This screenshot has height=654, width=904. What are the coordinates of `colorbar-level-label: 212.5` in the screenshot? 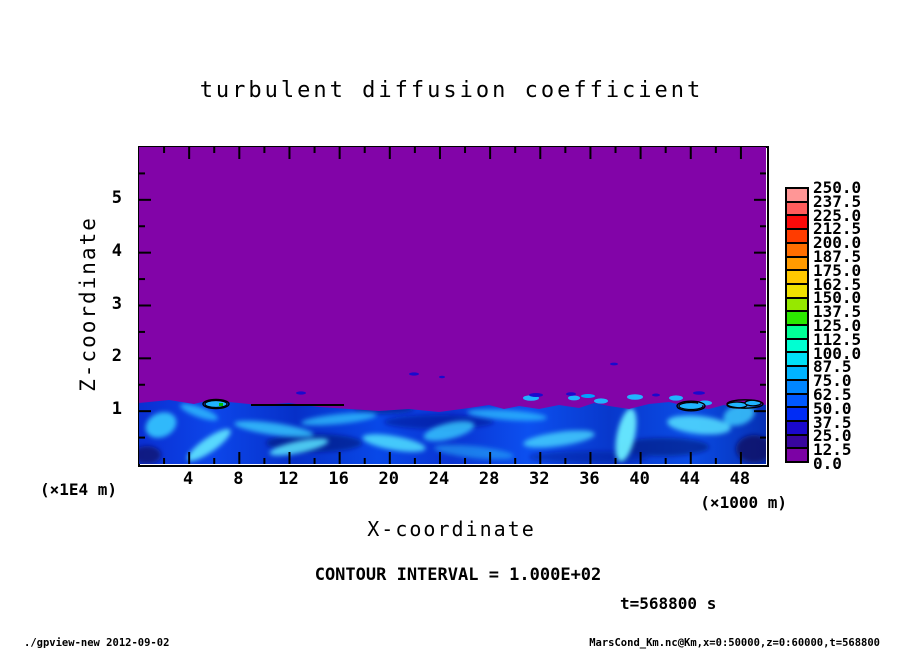 It's located at (837, 229).